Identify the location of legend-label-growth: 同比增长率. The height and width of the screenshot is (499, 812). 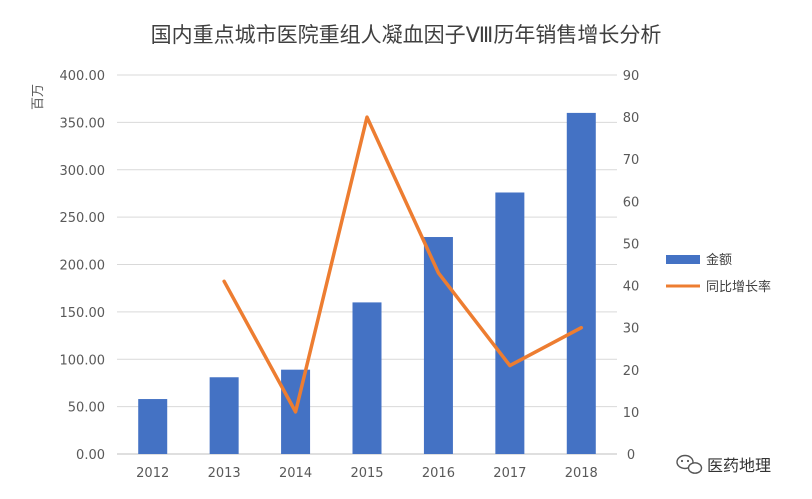
(738, 287).